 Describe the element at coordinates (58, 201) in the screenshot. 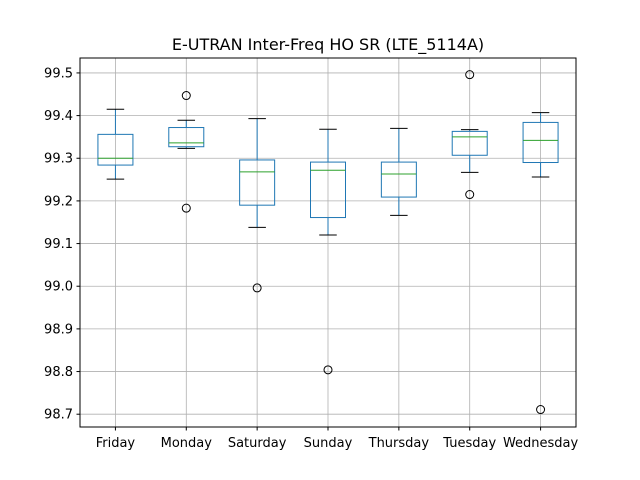

I see `y-tick-label: 99.2` at that location.